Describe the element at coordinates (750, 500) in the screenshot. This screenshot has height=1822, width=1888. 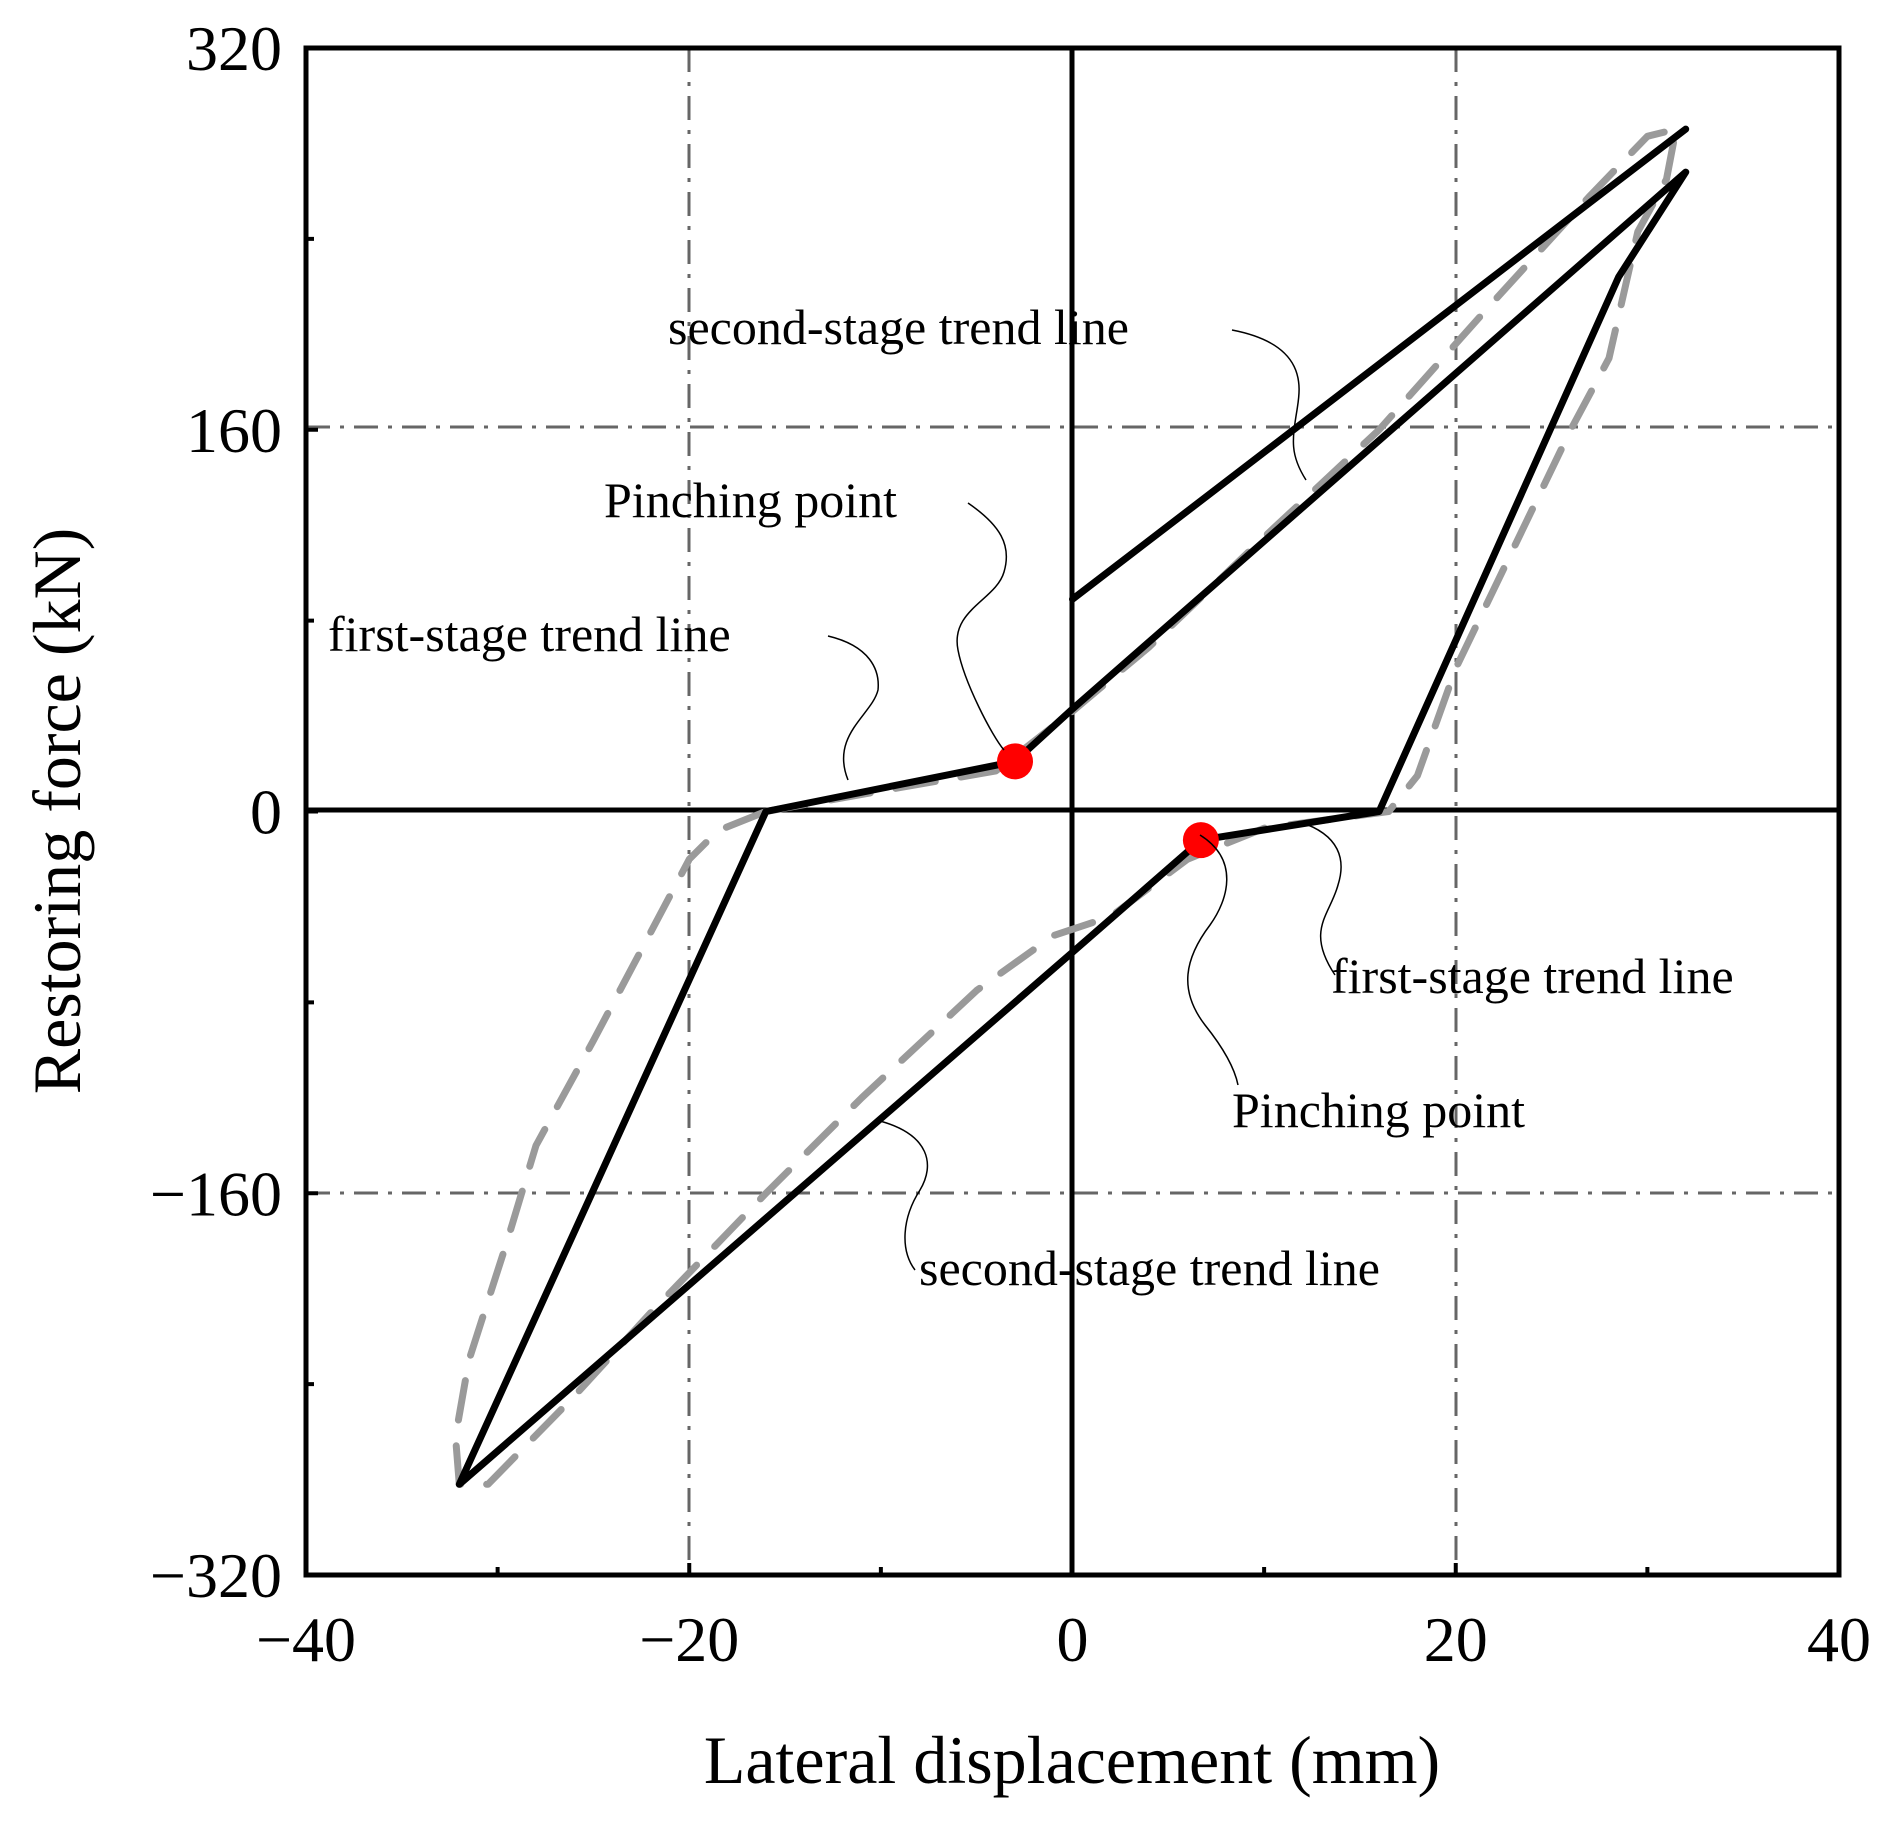
I see `annotation-pinching-upper: Pinching point` at that location.